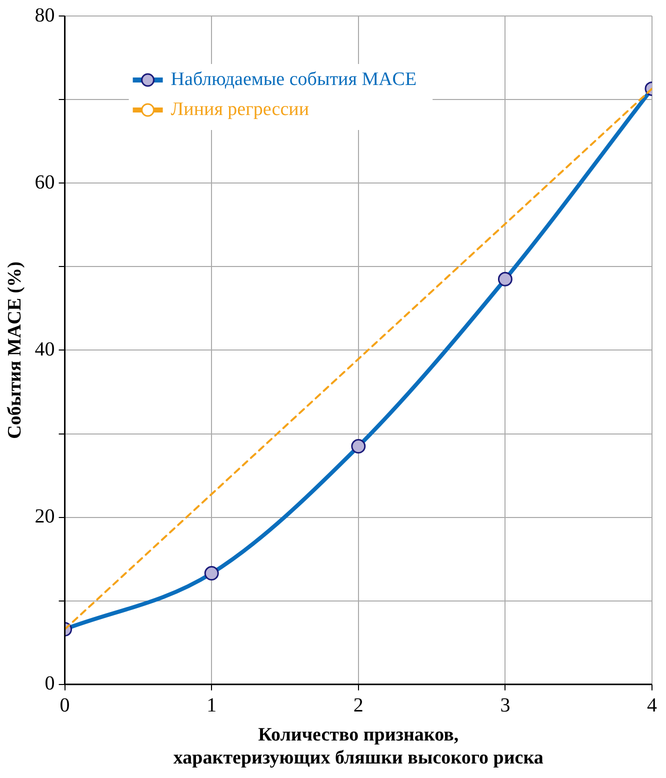  Describe the element at coordinates (44, 15) in the screenshot. I see `y-tick-label: 80` at that location.